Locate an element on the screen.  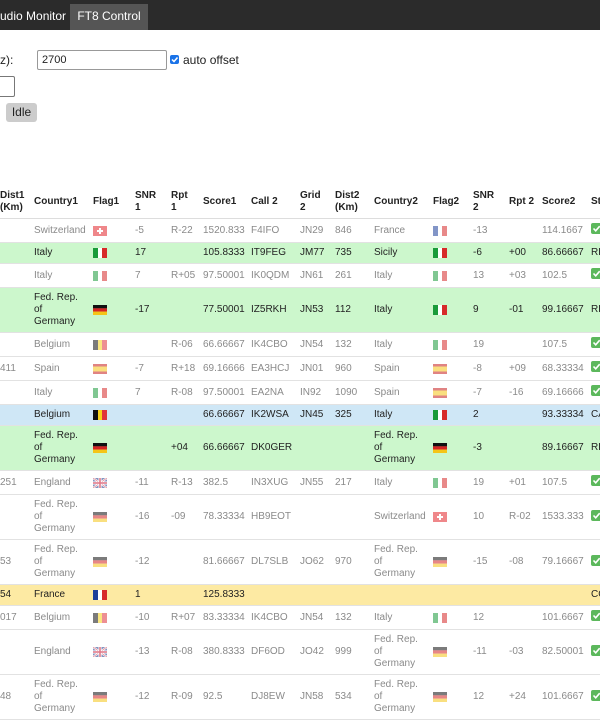
column-header: St is located at coordinates (593, 202).